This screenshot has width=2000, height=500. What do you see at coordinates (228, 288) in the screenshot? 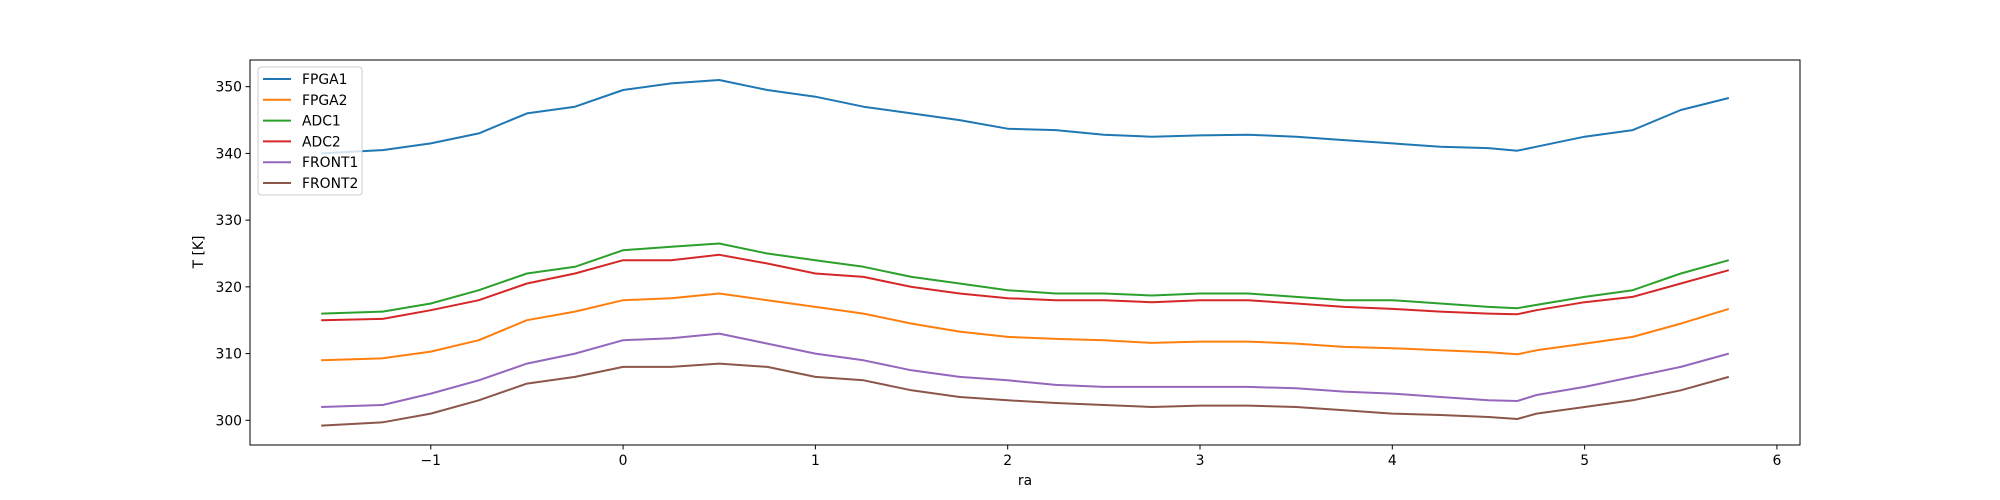
I see `y-tick-label: 320` at bounding box center [228, 288].